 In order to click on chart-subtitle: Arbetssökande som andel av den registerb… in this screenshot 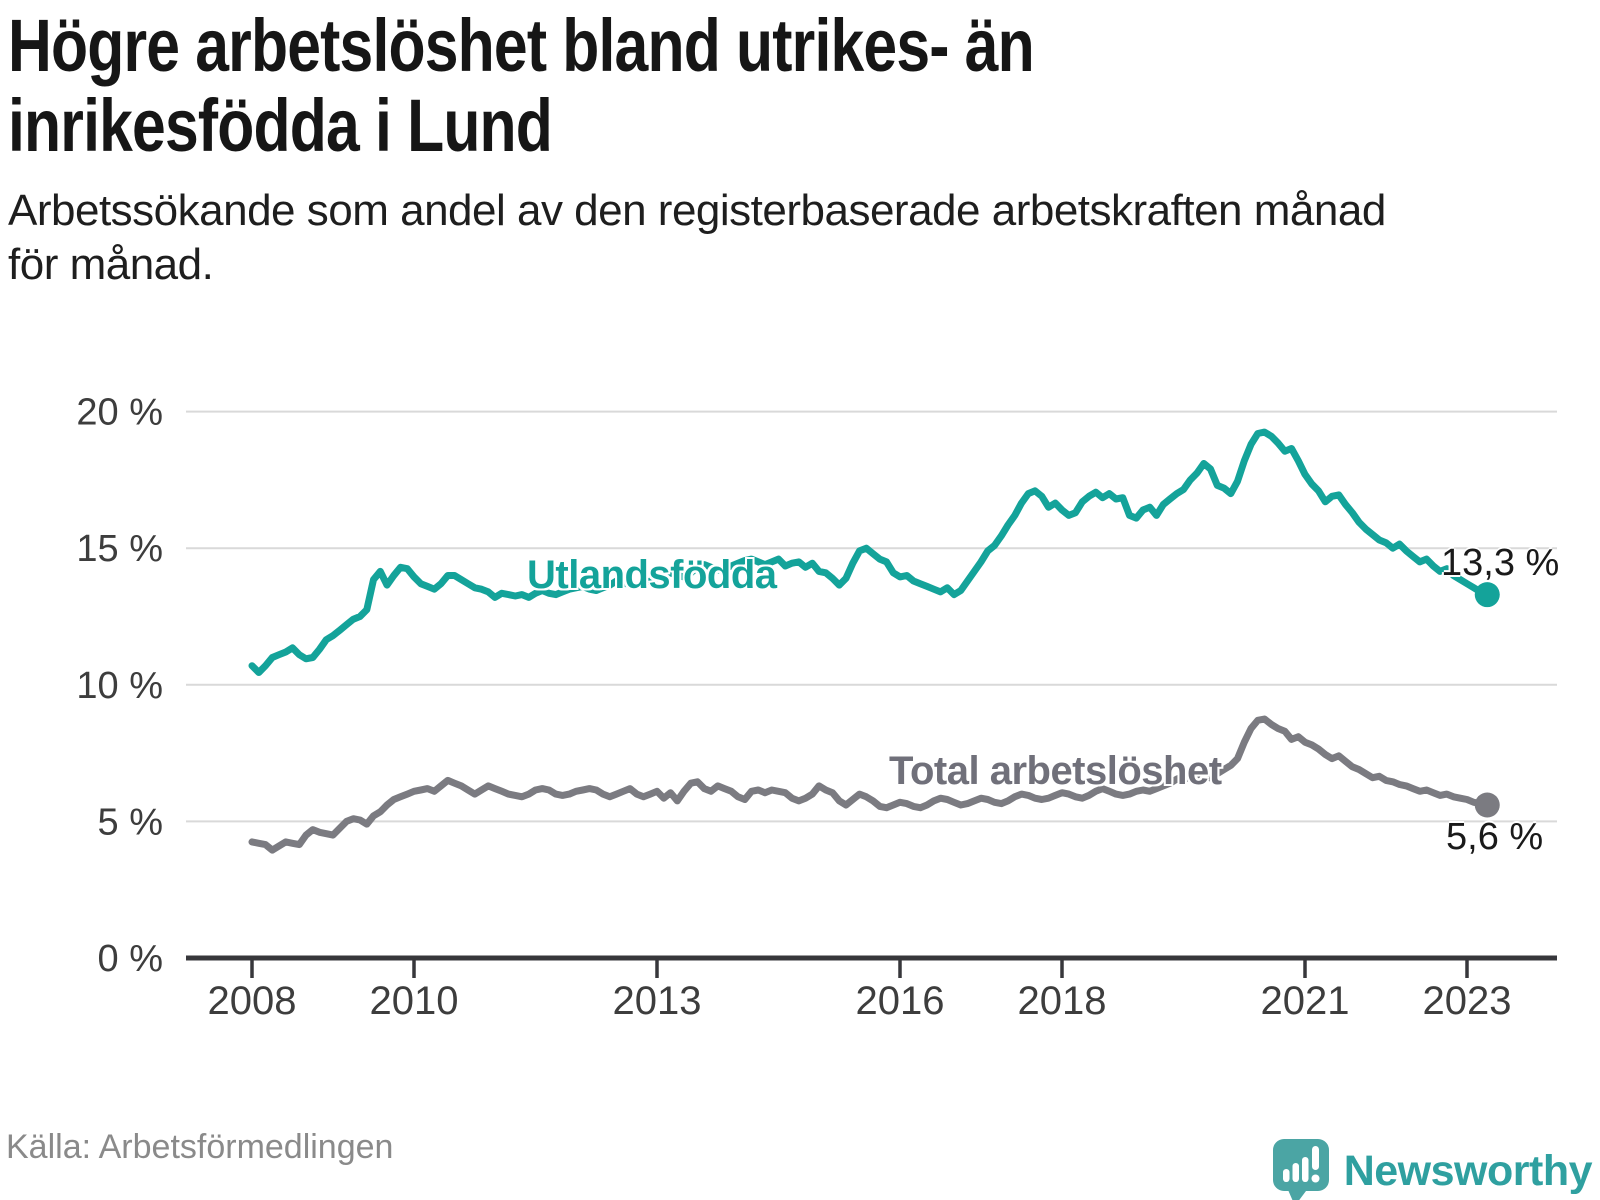, I will do `click(697, 238)`.